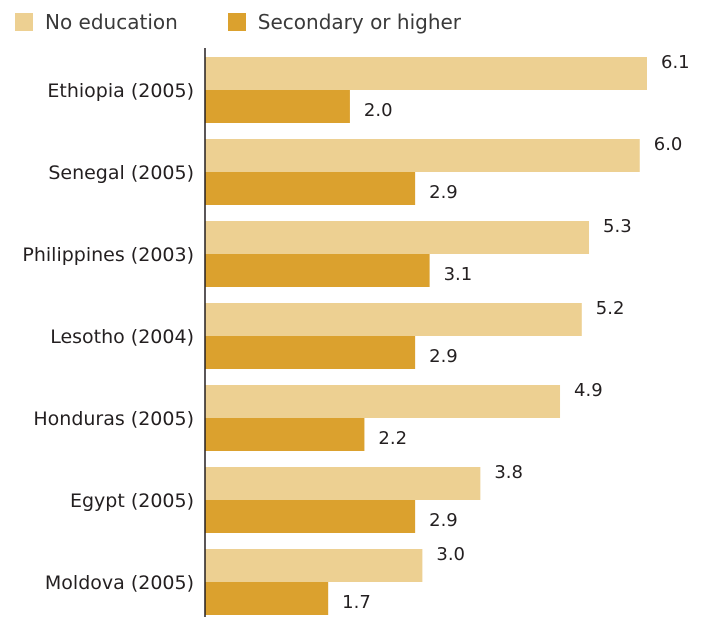 Image resolution: width=702 pixels, height=617 pixels. What do you see at coordinates (113, 419) in the screenshot?
I see `category-label-honduras-2005: Honduras (2005)` at bounding box center [113, 419].